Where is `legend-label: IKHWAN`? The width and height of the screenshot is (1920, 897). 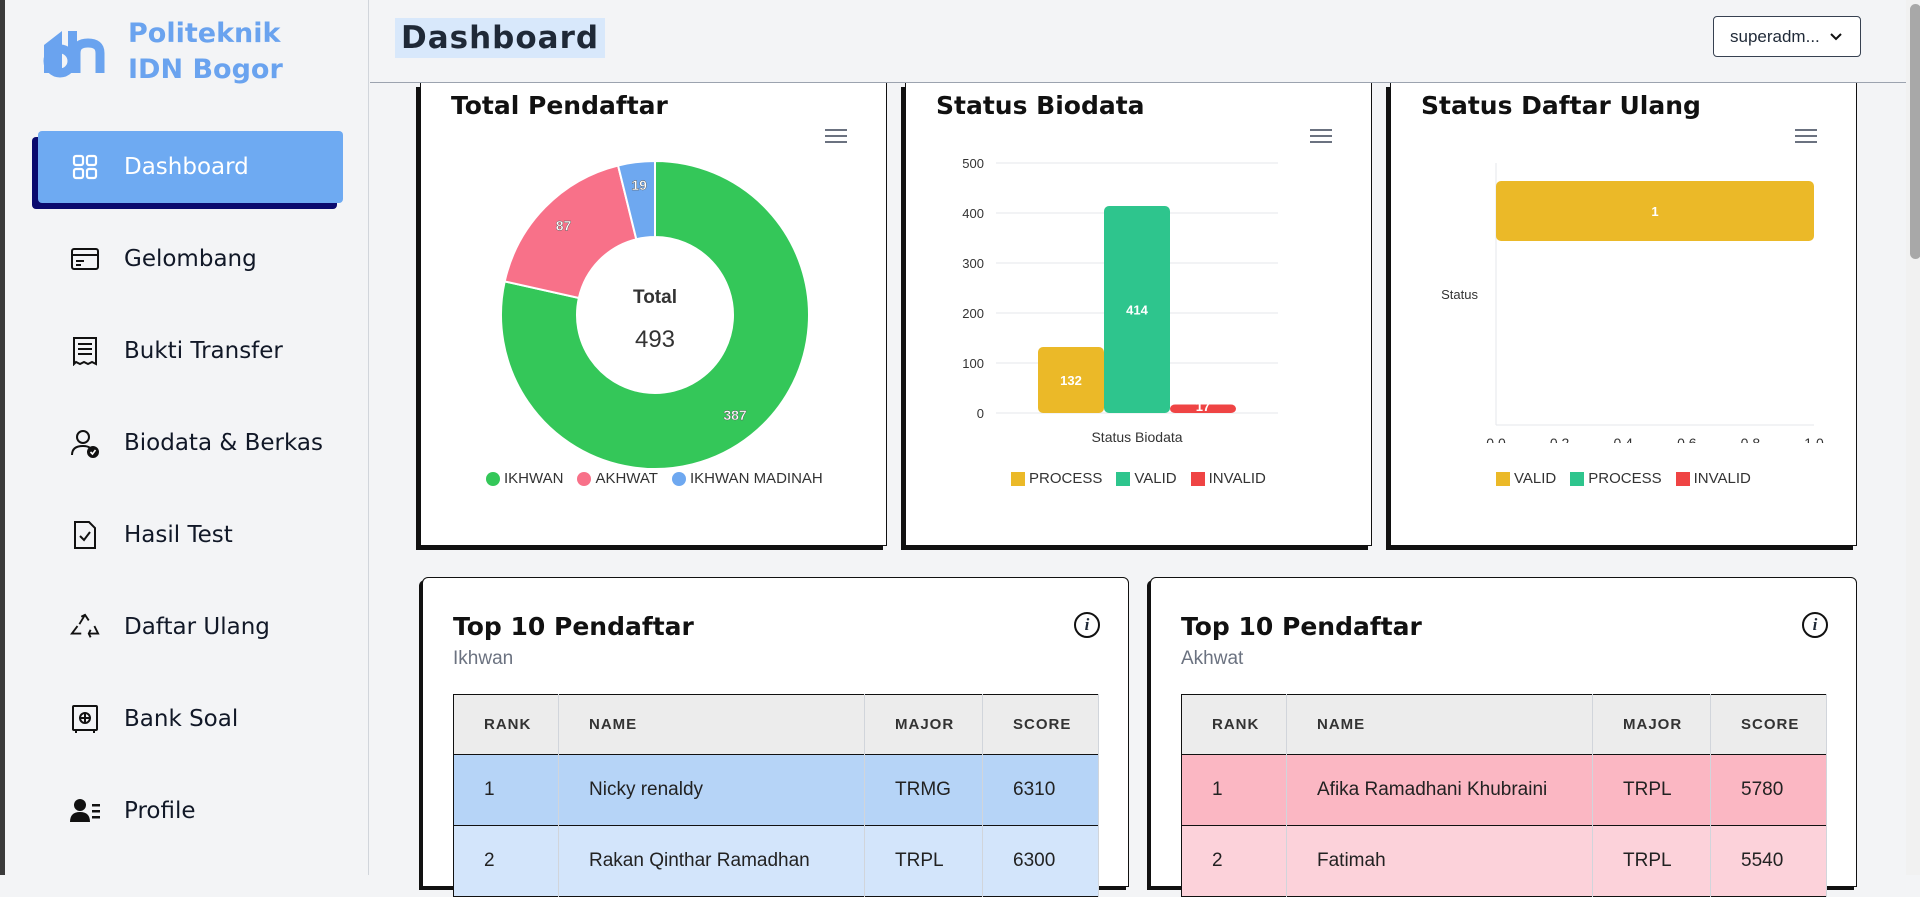
legend-label: IKHWAN is located at coordinates (534, 478).